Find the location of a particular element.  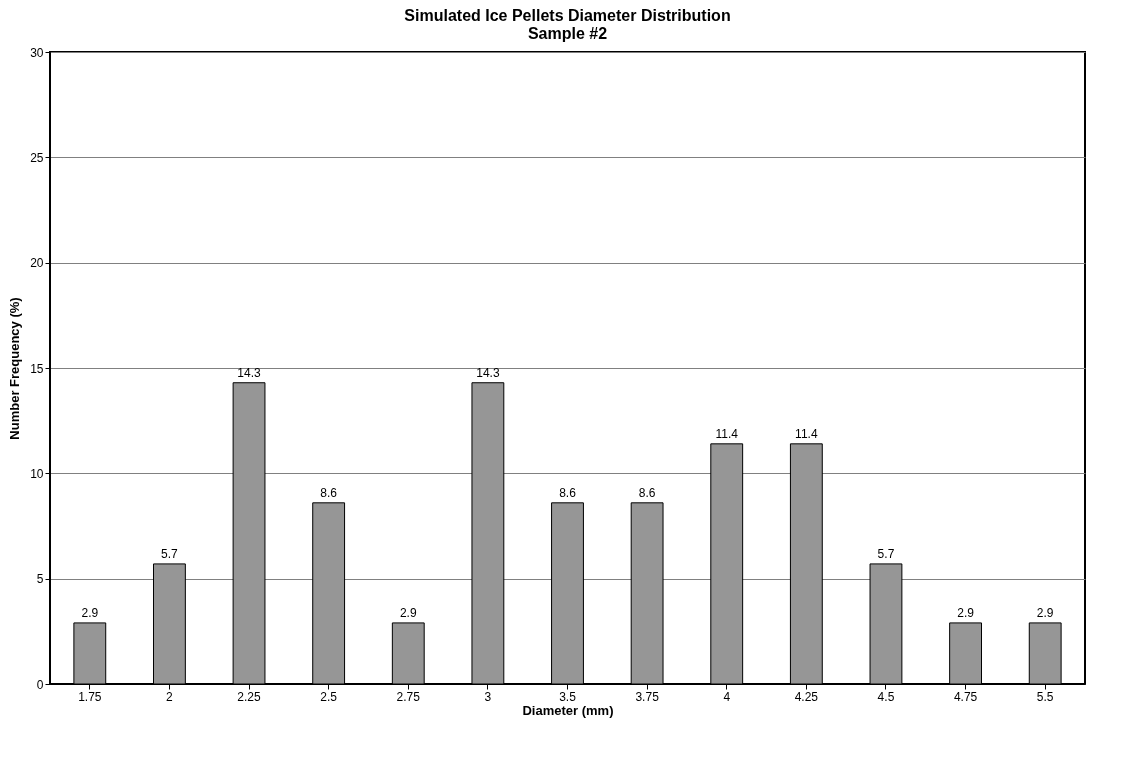

x-tick-label: 4.25 is located at coordinates (806, 696).